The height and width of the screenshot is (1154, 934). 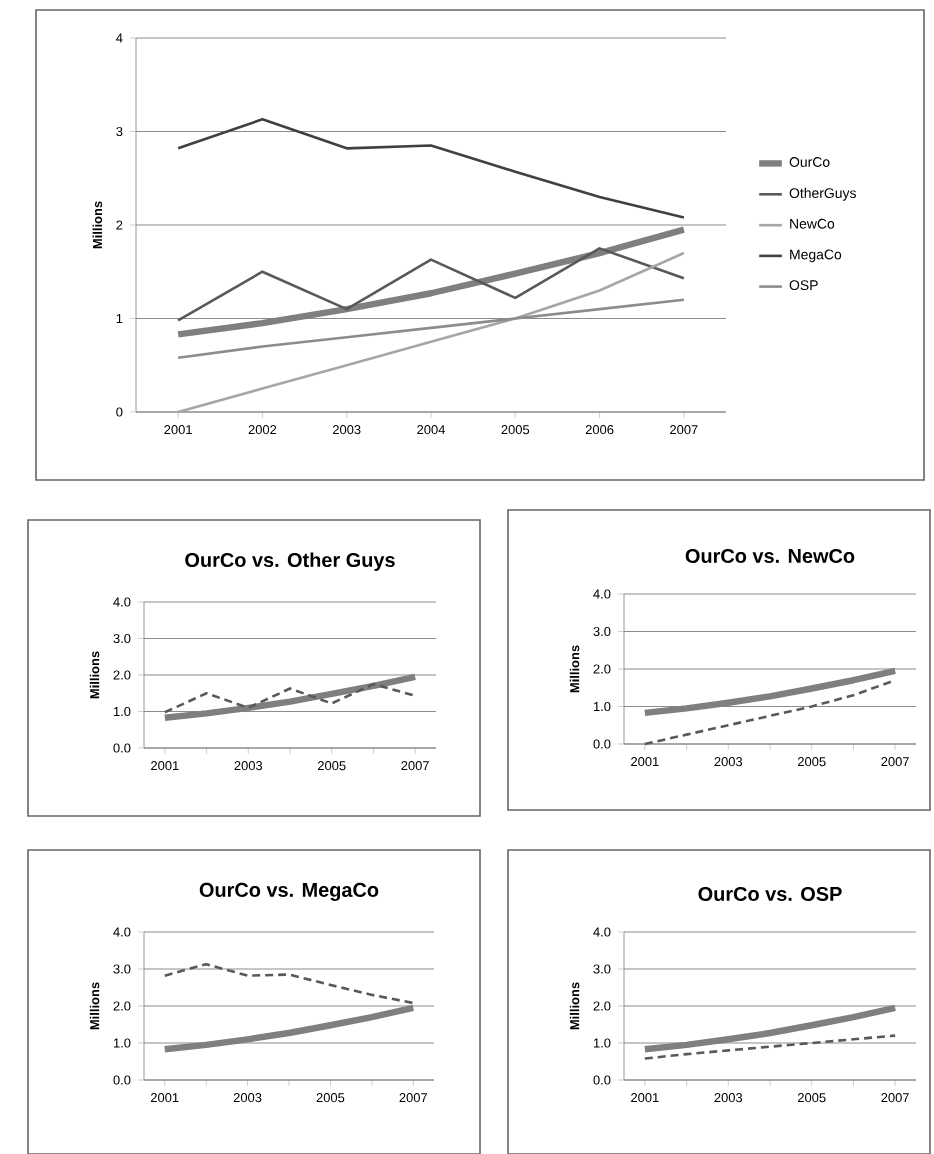 What do you see at coordinates (290, 561) in the screenshot?
I see `chart-title: OurCo vs. Other Guys` at bounding box center [290, 561].